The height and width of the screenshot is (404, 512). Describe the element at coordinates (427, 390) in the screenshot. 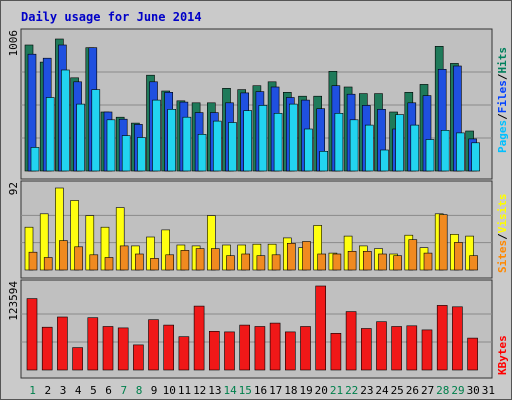

I see `x-tick-label: 27` at that location.